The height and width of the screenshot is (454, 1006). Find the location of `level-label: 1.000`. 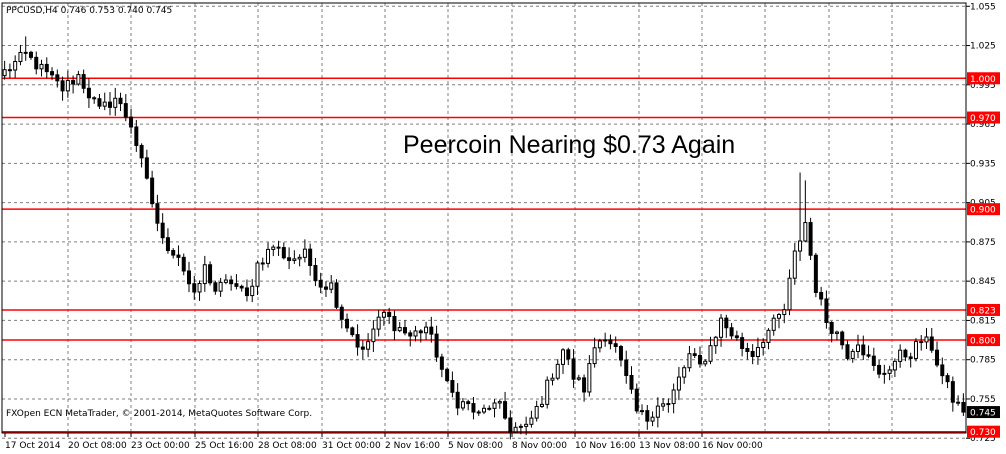

level-label: 1.000 is located at coordinates (983, 80).